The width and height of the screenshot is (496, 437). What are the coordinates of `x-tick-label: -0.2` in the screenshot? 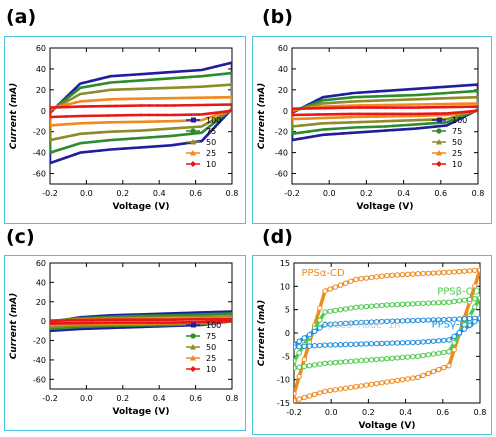 It's located at (50, 398).